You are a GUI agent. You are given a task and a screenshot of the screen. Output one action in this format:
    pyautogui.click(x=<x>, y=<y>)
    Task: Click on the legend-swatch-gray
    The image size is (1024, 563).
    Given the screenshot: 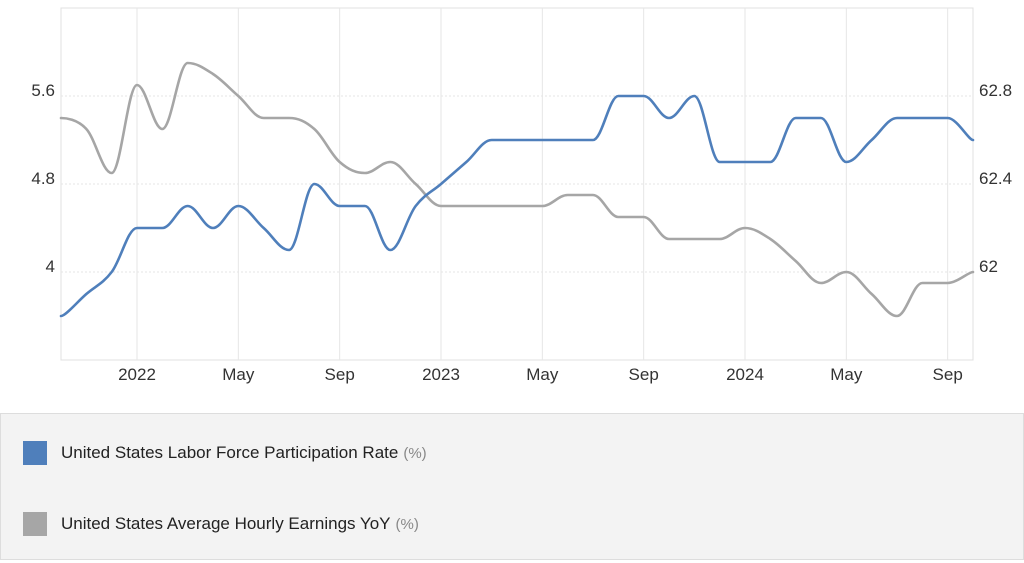 What is the action you would take?
    pyautogui.click(x=35, y=524)
    